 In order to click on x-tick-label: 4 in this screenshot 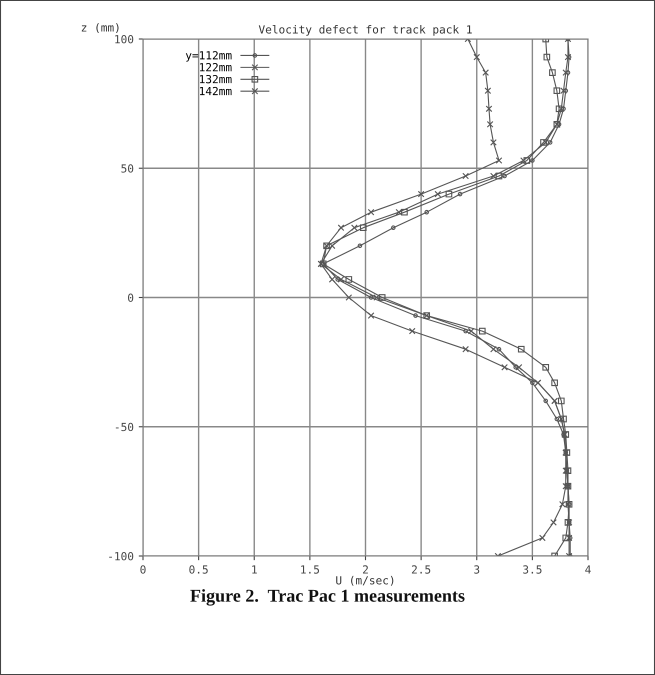, I will do `click(588, 569)`.